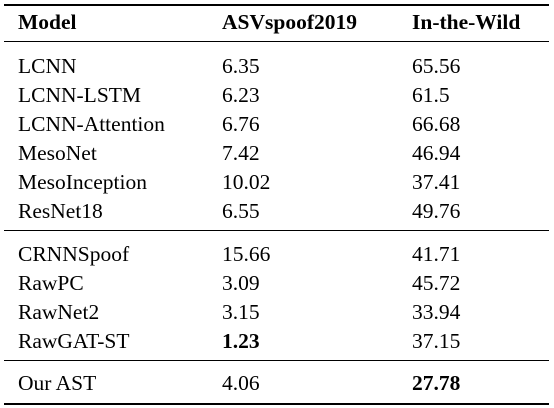 The width and height of the screenshot is (554, 408). Describe the element at coordinates (276, 124) in the screenshot. I see `table-row: LCNN-Attention 6.76 66.68` at that location.